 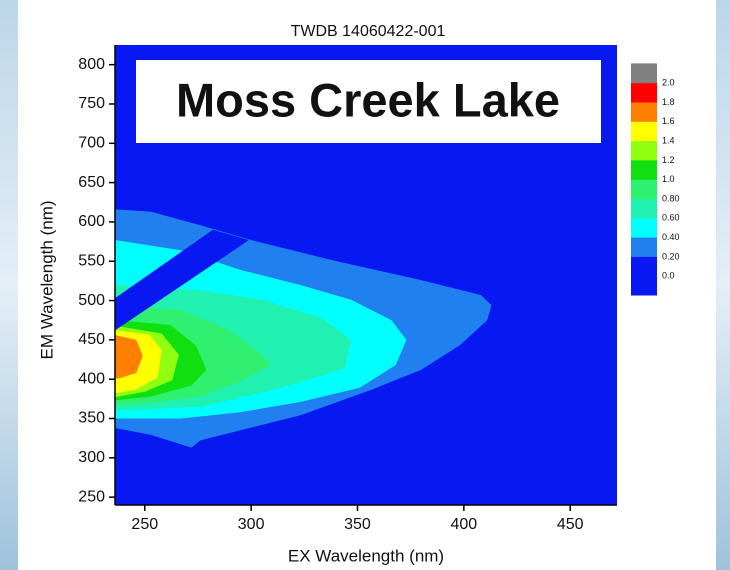 What do you see at coordinates (144, 524) in the screenshot?
I see `x-tick-label: 250` at bounding box center [144, 524].